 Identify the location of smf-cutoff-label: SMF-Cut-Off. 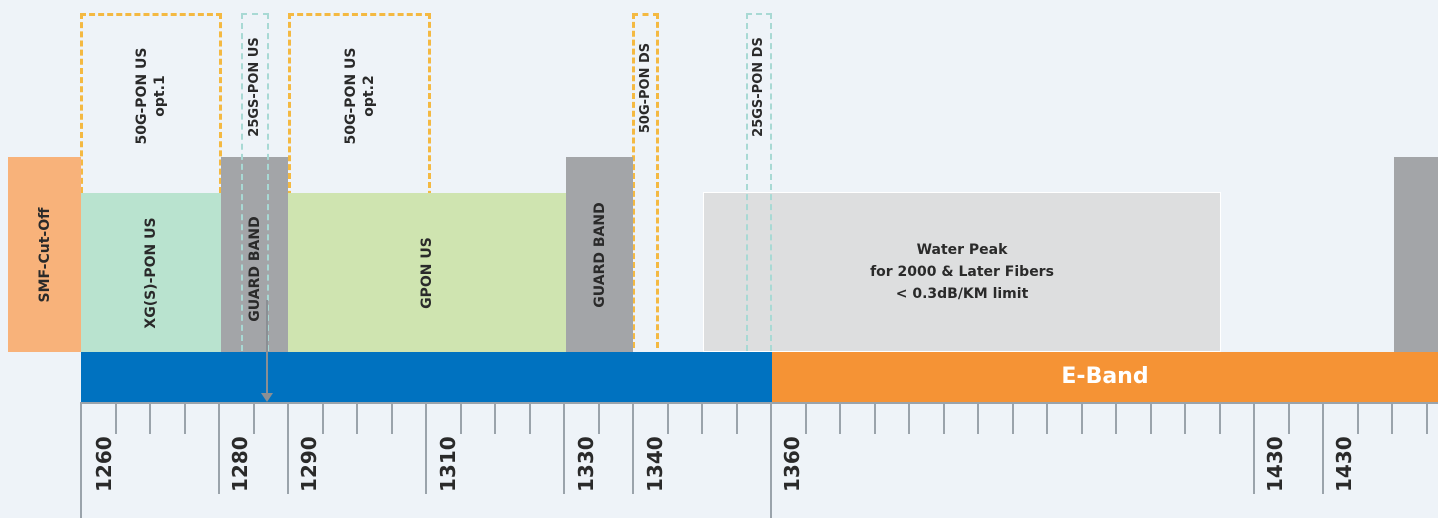
(44, 254).